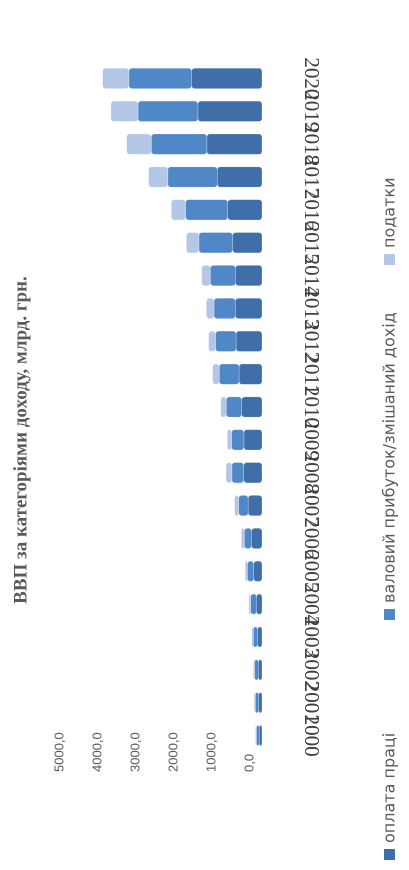  I want to click on x-tick-label: 2017, so click(312, 177).